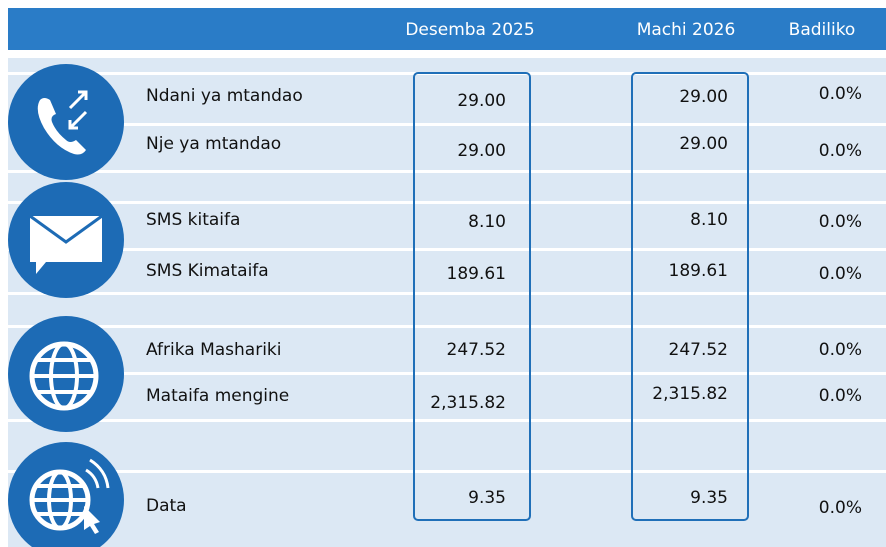 This screenshot has width=886, height=547. I want to click on row-label: Nje ya mtandao, so click(213, 144).